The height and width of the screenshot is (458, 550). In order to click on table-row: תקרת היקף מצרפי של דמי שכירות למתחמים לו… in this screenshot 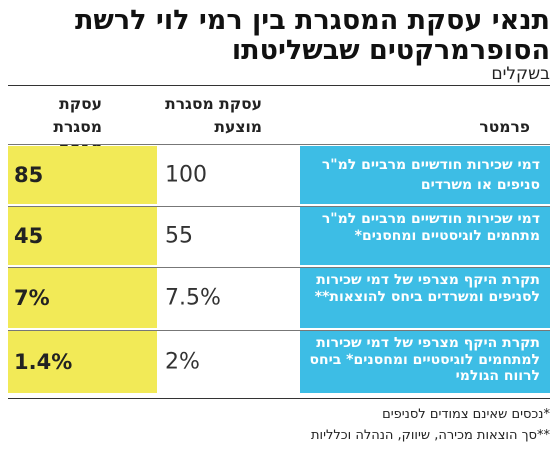, I will do `click(279, 362)`.